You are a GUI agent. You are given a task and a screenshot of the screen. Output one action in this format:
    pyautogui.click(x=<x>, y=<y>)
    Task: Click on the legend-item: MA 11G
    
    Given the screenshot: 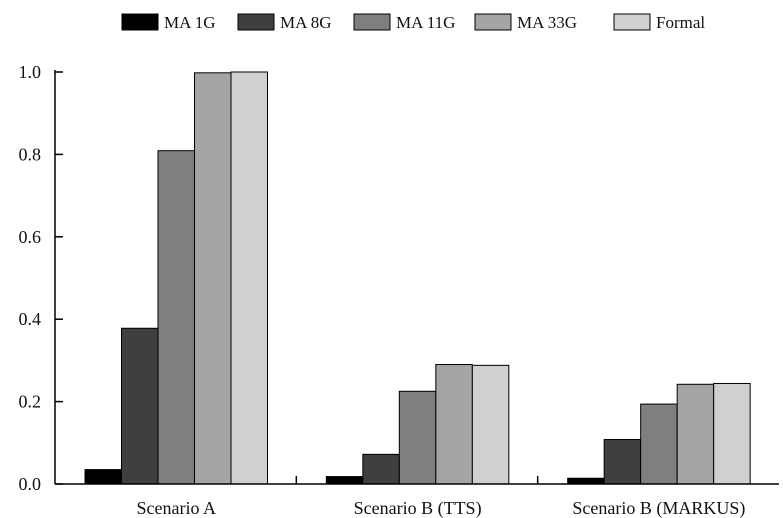 What is the action you would take?
    pyautogui.click(x=404, y=22)
    